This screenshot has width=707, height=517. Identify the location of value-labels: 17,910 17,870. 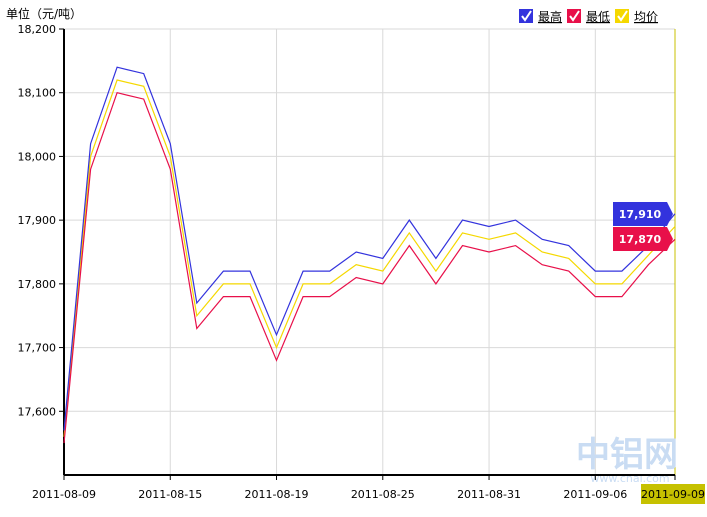
(643, 226).